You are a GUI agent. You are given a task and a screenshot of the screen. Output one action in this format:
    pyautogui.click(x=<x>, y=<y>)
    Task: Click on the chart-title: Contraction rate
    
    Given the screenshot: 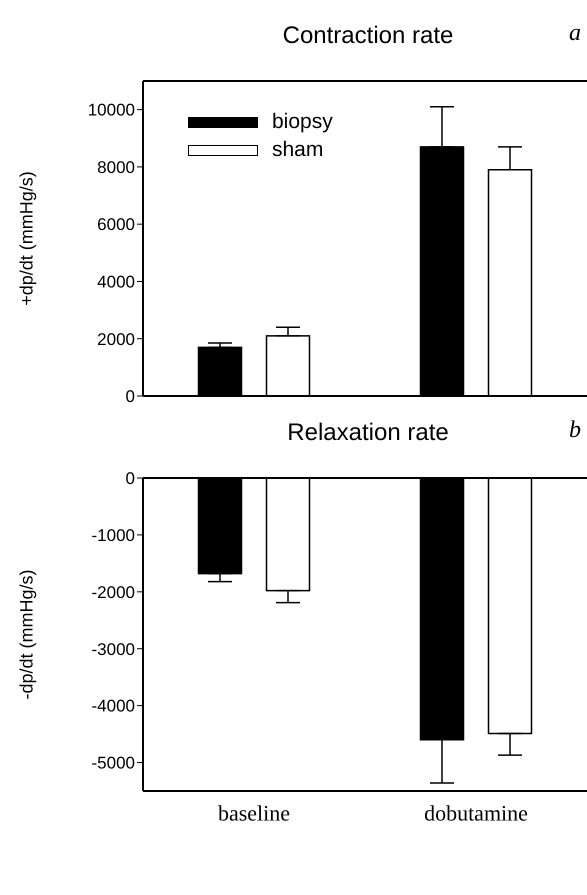 What is the action you would take?
    pyautogui.click(x=368, y=35)
    